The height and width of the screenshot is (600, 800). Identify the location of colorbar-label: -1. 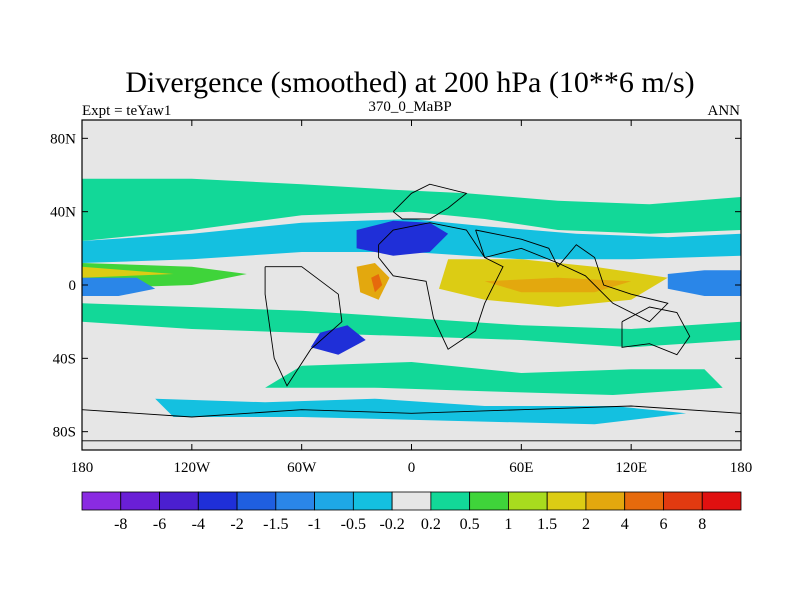
(314, 524).